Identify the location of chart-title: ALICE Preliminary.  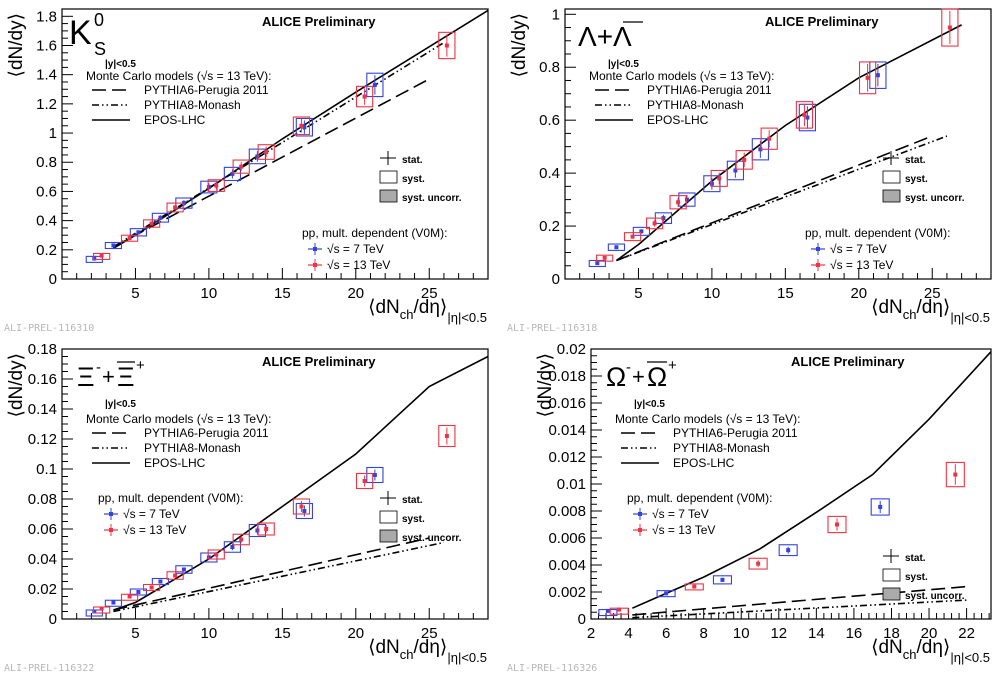
(319, 21).